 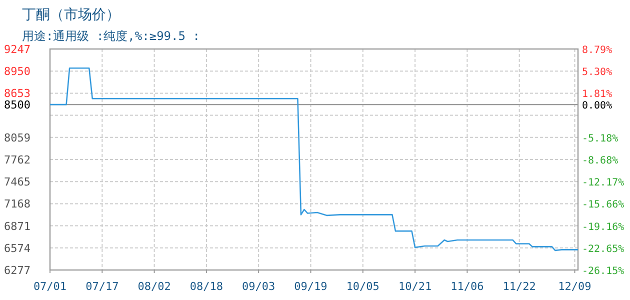 What do you see at coordinates (597, 50) in the screenshot?
I see `y2tick: 8.79%` at bounding box center [597, 50].